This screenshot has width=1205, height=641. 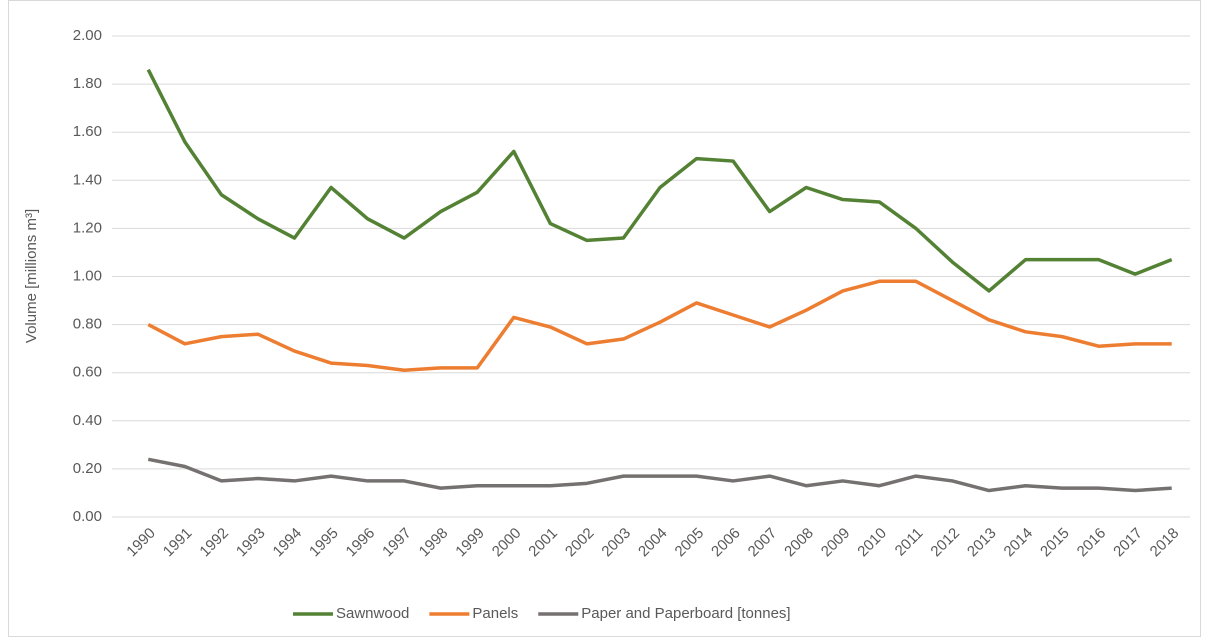 What do you see at coordinates (31, 276) in the screenshot?
I see `y-axis-label: Volume [millions m³]` at bounding box center [31, 276].